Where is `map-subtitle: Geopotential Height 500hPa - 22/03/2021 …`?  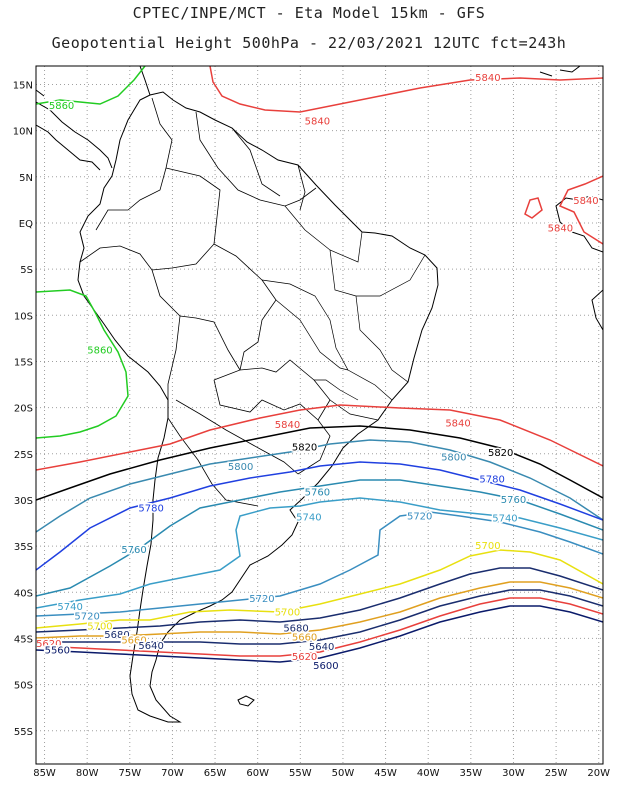
map-subtitle: Geopotential Height 500hPa - 22/03/2021 … is located at coordinates (309, 43).